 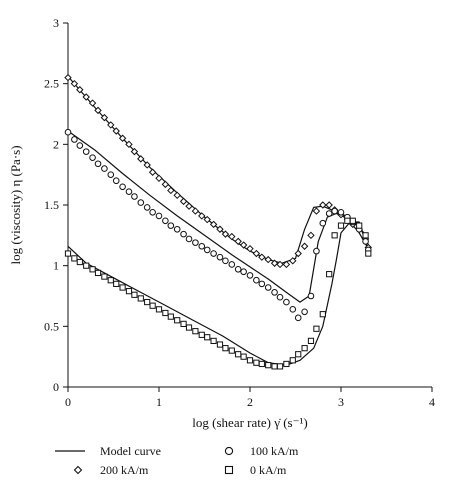 What do you see at coordinates (68, 402) in the screenshot?
I see `x-tick-label: 0` at bounding box center [68, 402].